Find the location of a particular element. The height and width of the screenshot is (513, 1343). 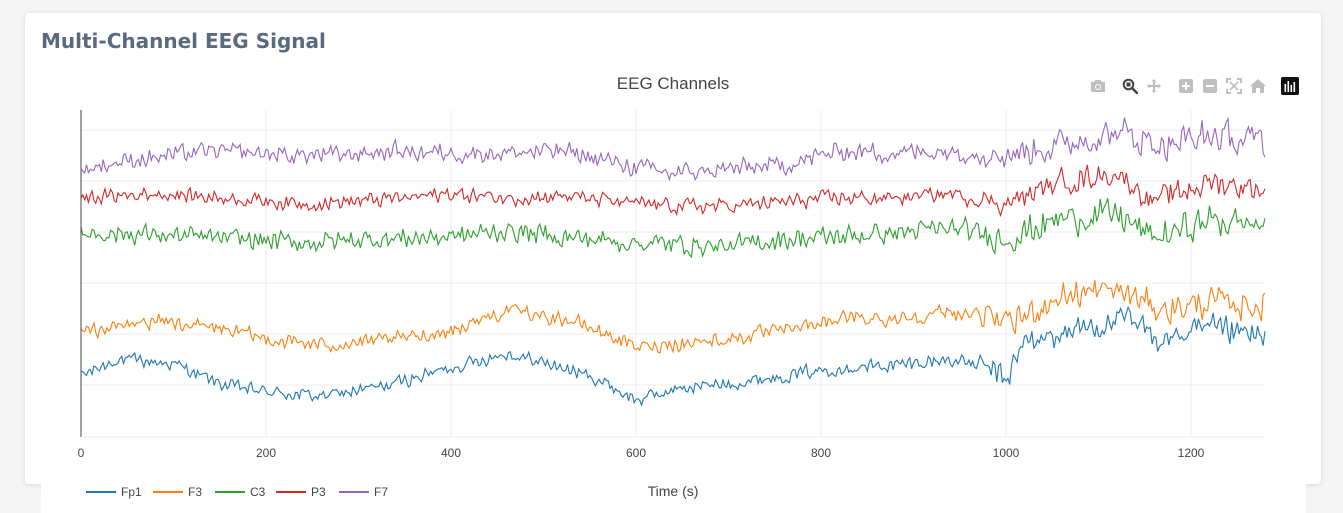

legend-label: P3 is located at coordinates (318, 492).